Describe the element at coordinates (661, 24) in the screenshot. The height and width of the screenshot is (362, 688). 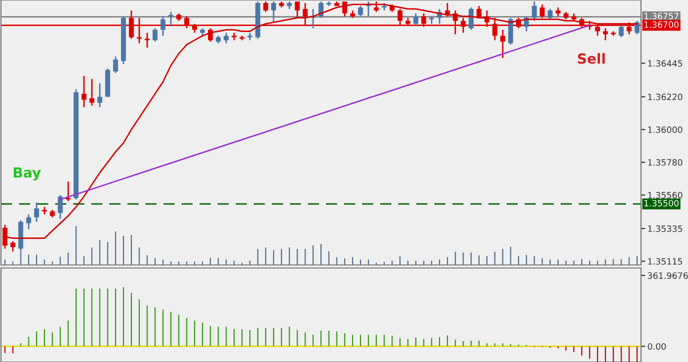
I see `ref-line-label: 1.36700` at that location.